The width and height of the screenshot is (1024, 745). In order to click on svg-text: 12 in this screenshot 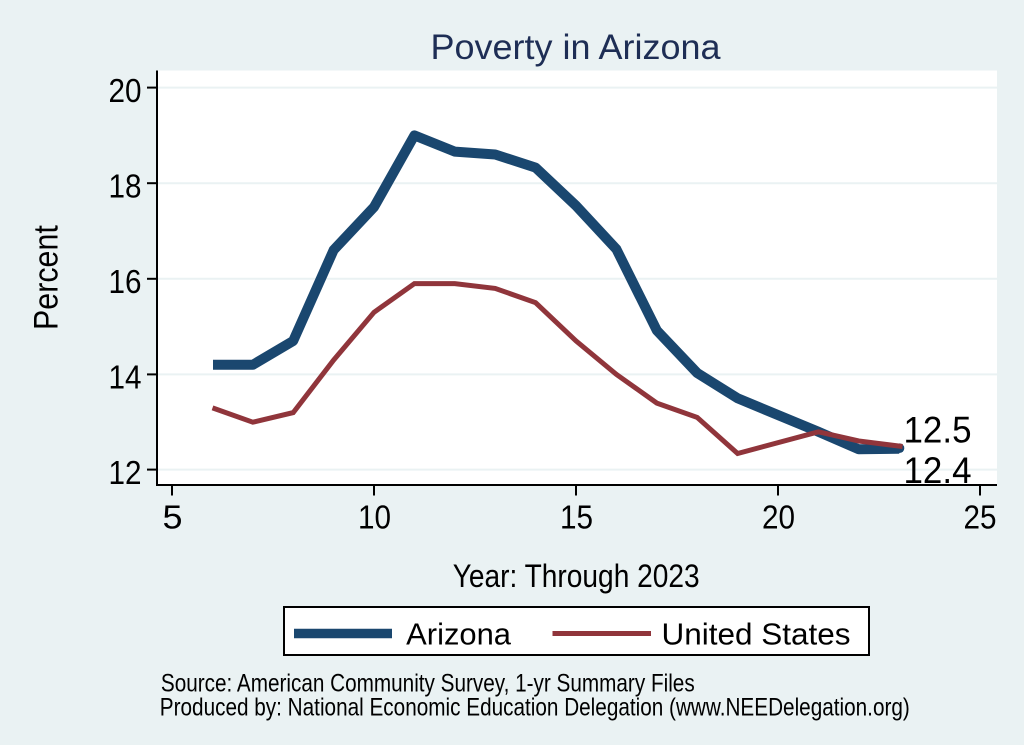, I will do `click(125, 473)`.